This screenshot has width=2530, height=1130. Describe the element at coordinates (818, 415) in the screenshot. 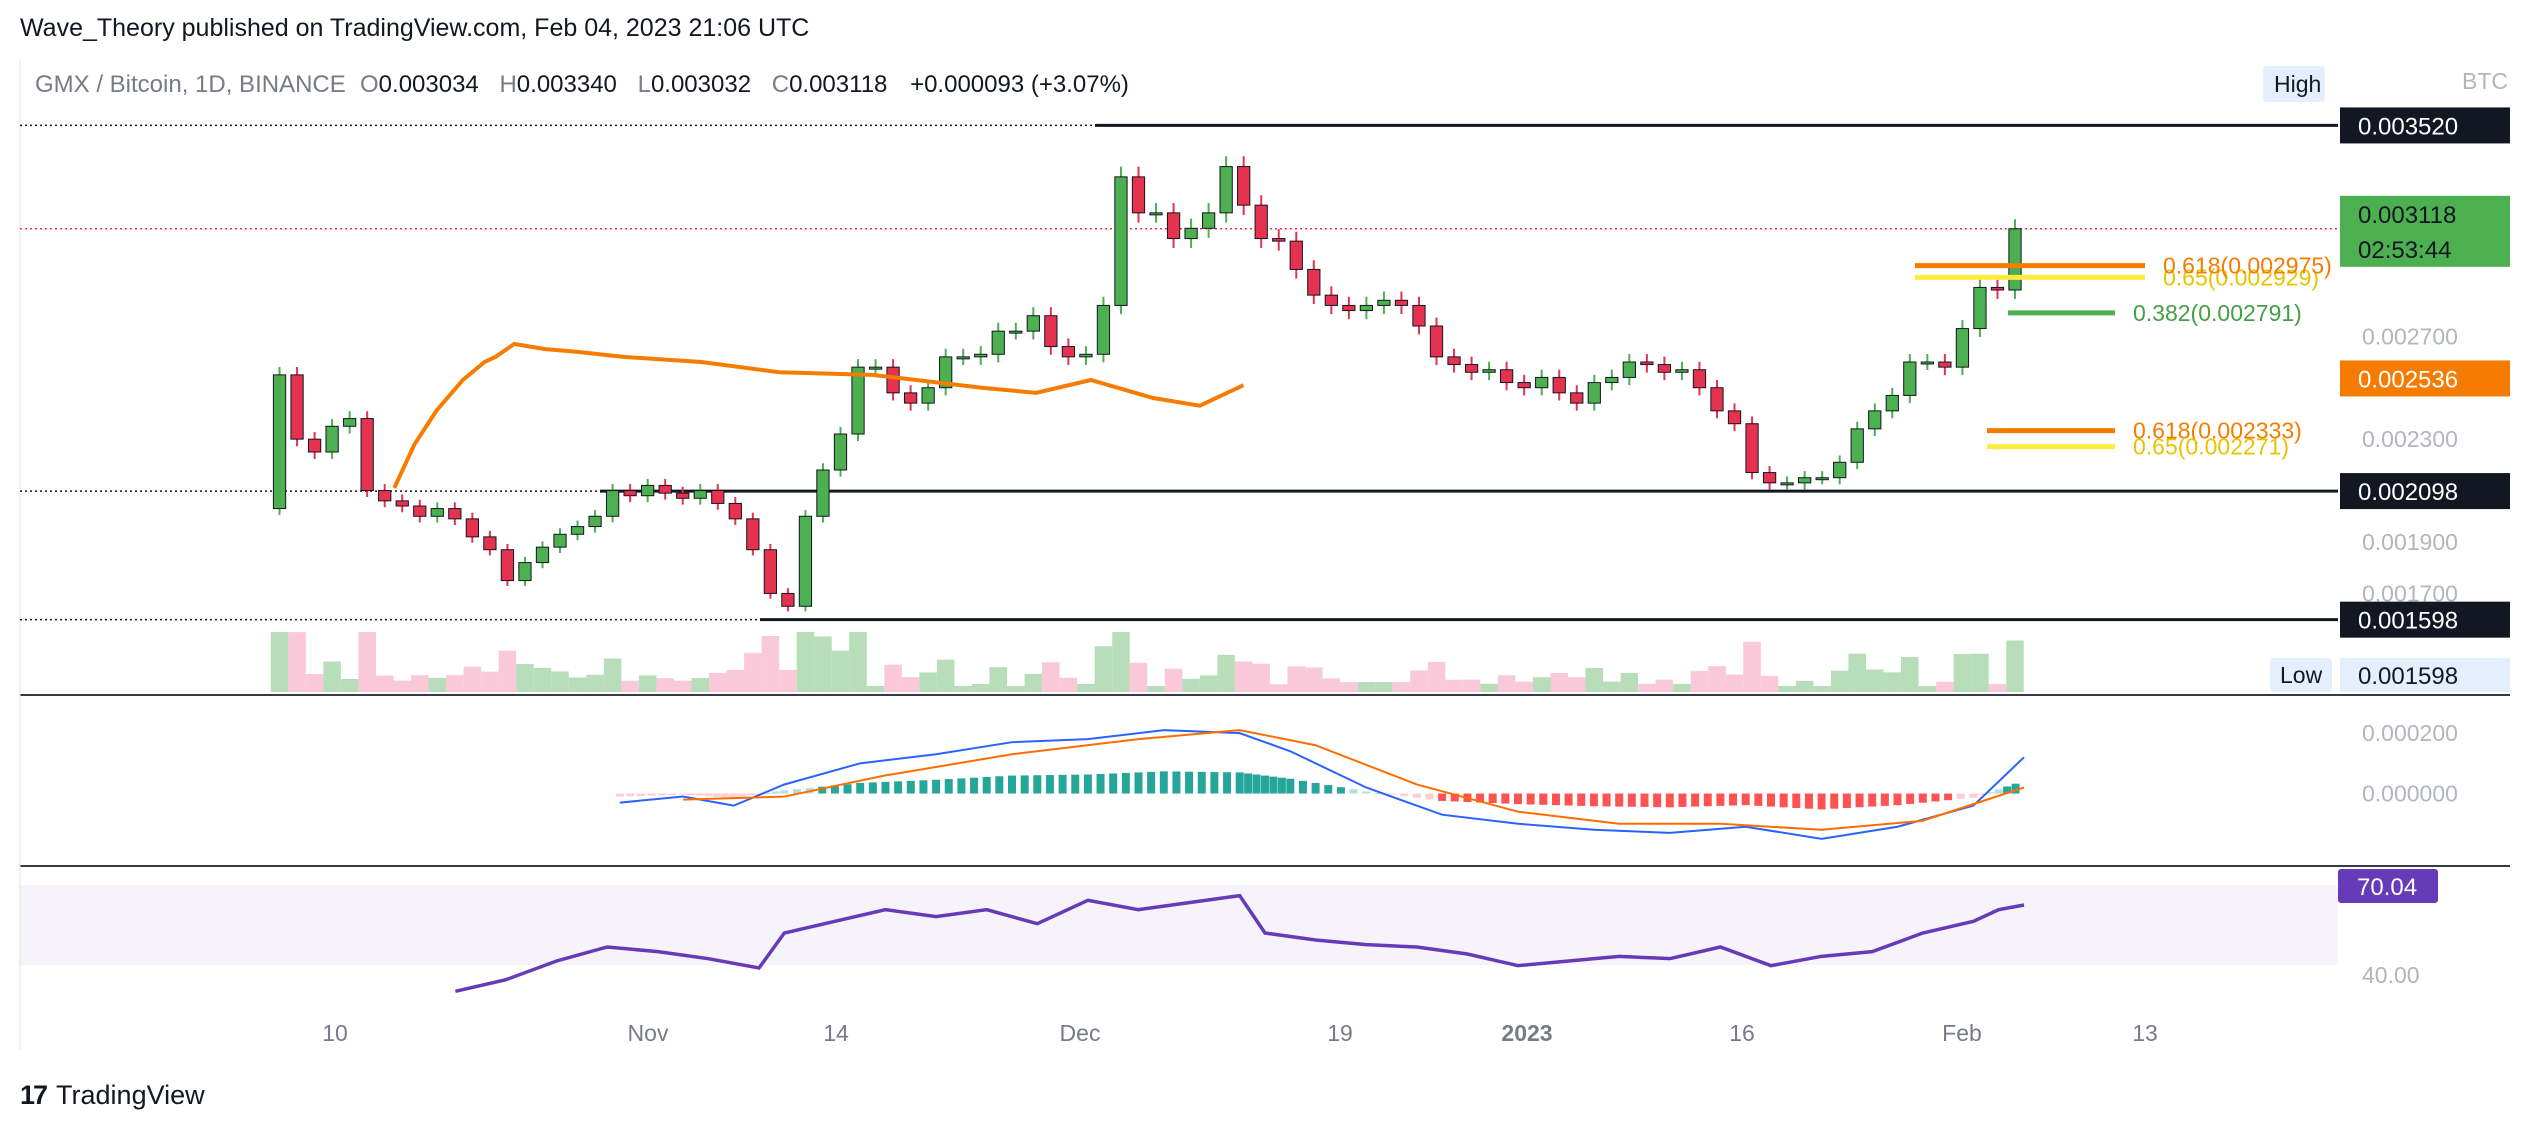

I see `ema-line` at that location.